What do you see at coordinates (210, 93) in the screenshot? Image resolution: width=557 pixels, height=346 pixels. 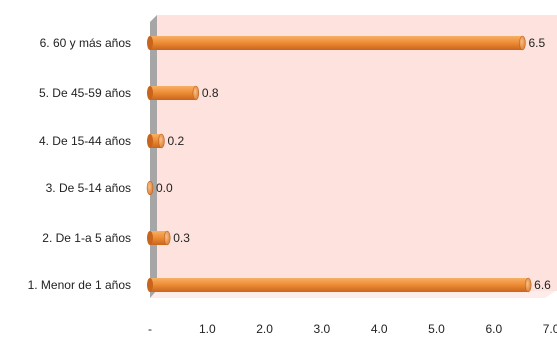 I see `value-label: 0.8` at bounding box center [210, 93].